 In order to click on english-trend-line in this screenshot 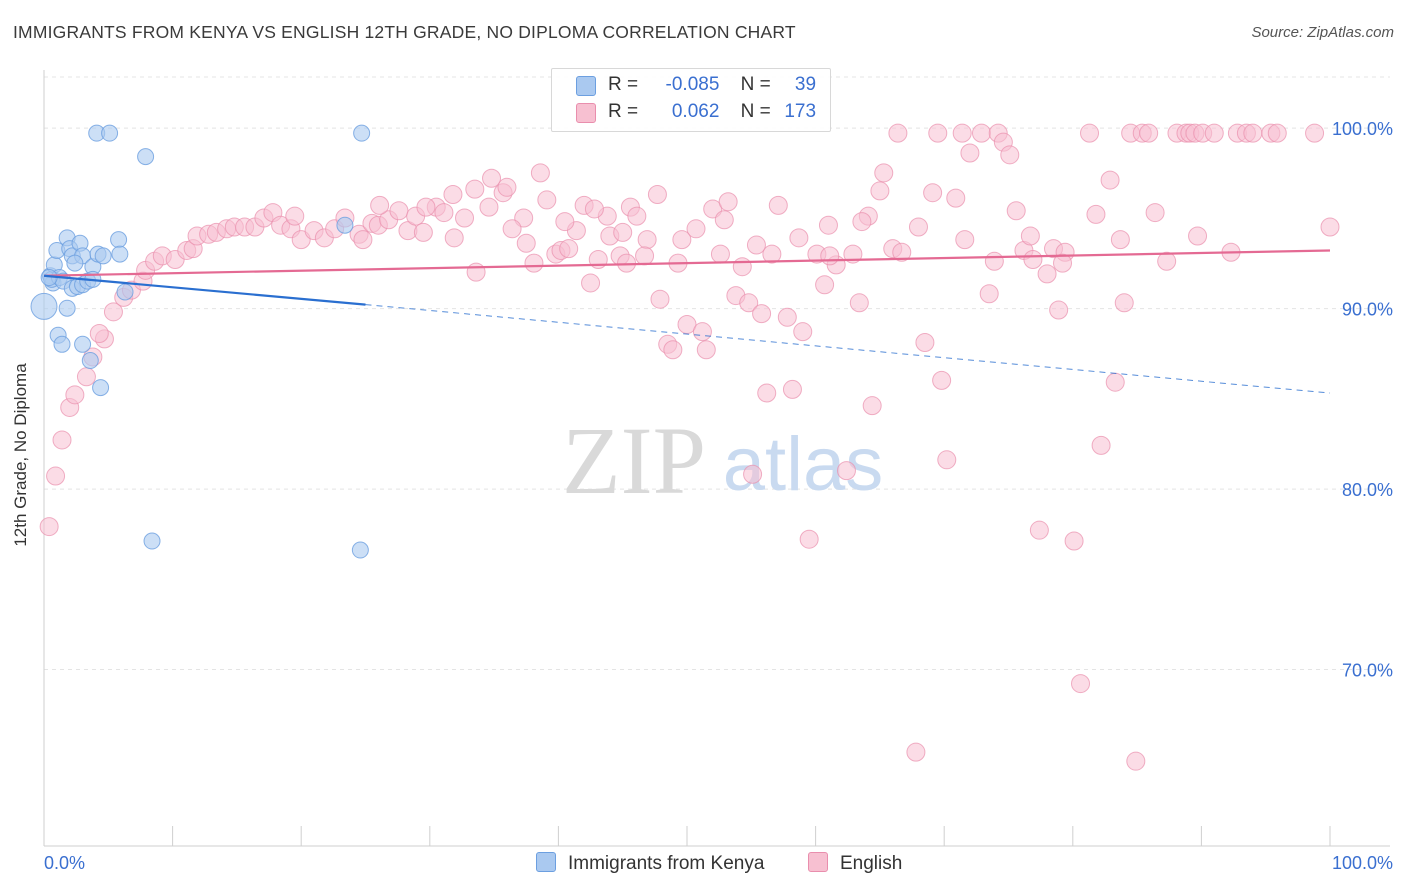, I will do `click(687, 263)`.